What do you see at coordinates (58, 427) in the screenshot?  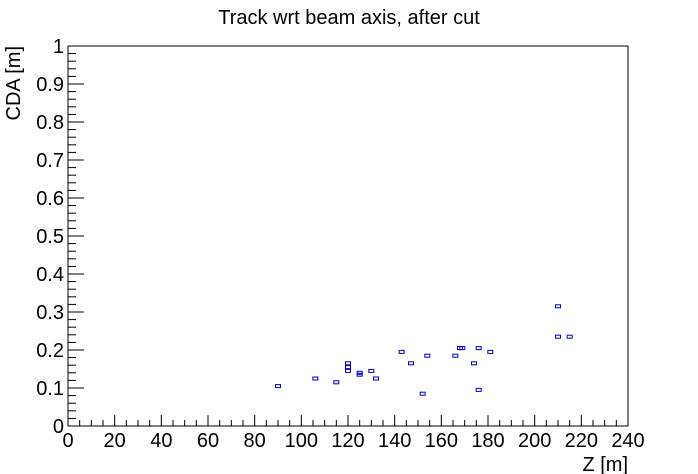 I see `y-tick-label: 0` at bounding box center [58, 427].